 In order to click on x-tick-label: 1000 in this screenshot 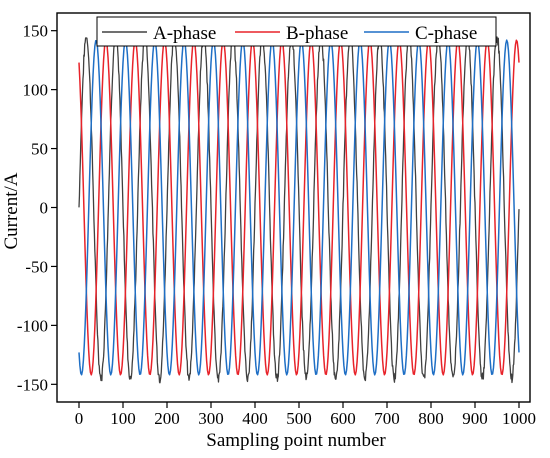, I will do `click(519, 418)`.